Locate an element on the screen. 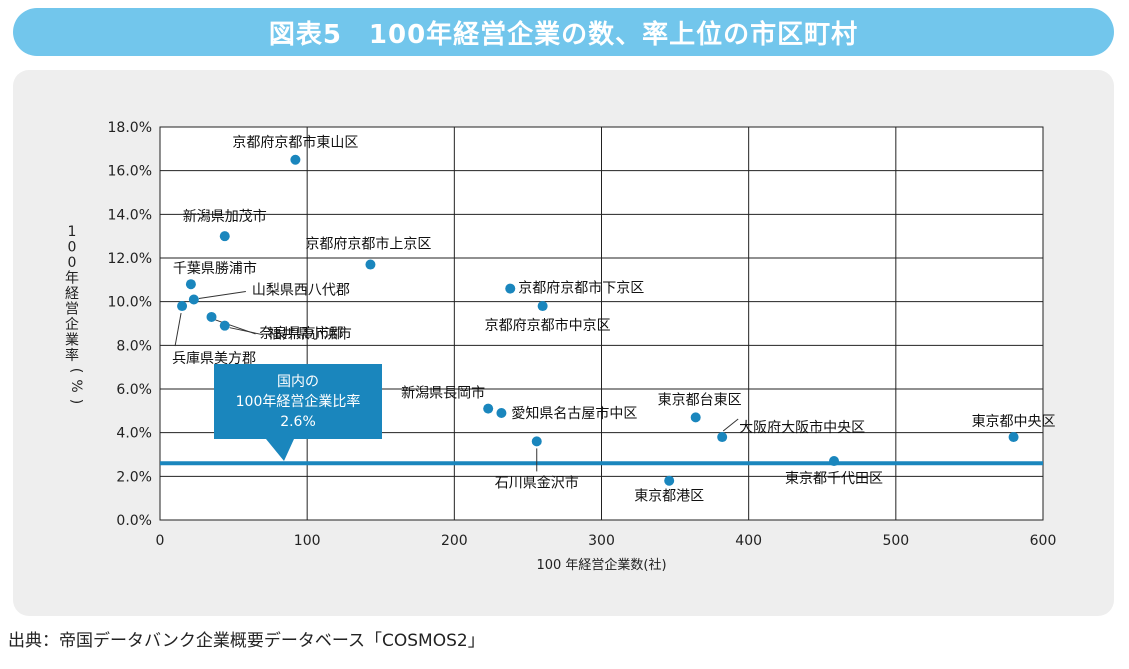 This screenshot has height=669, width=1129. svg-text: 年 is located at coordinates (72, 279).